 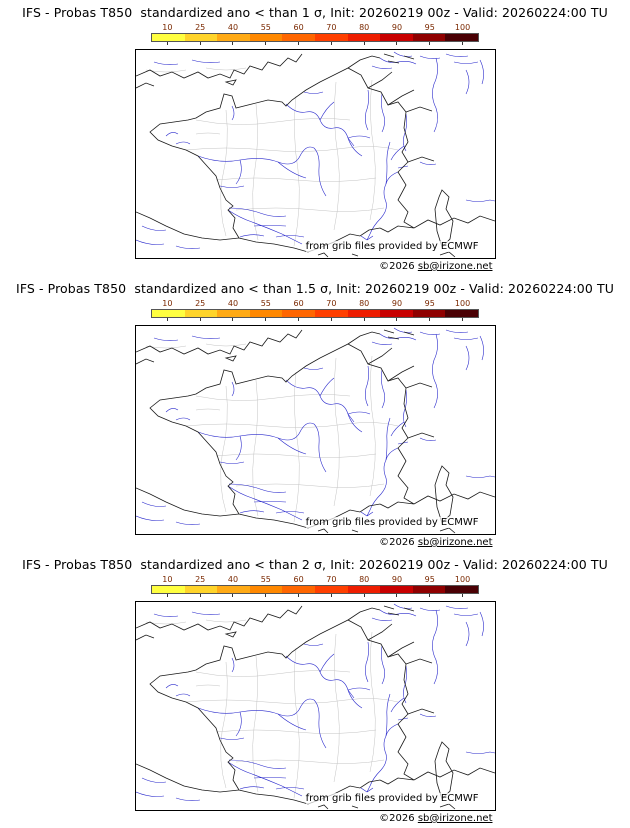 What do you see at coordinates (331, 303) in the screenshot?
I see `colorbar-label: 70` at bounding box center [331, 303].